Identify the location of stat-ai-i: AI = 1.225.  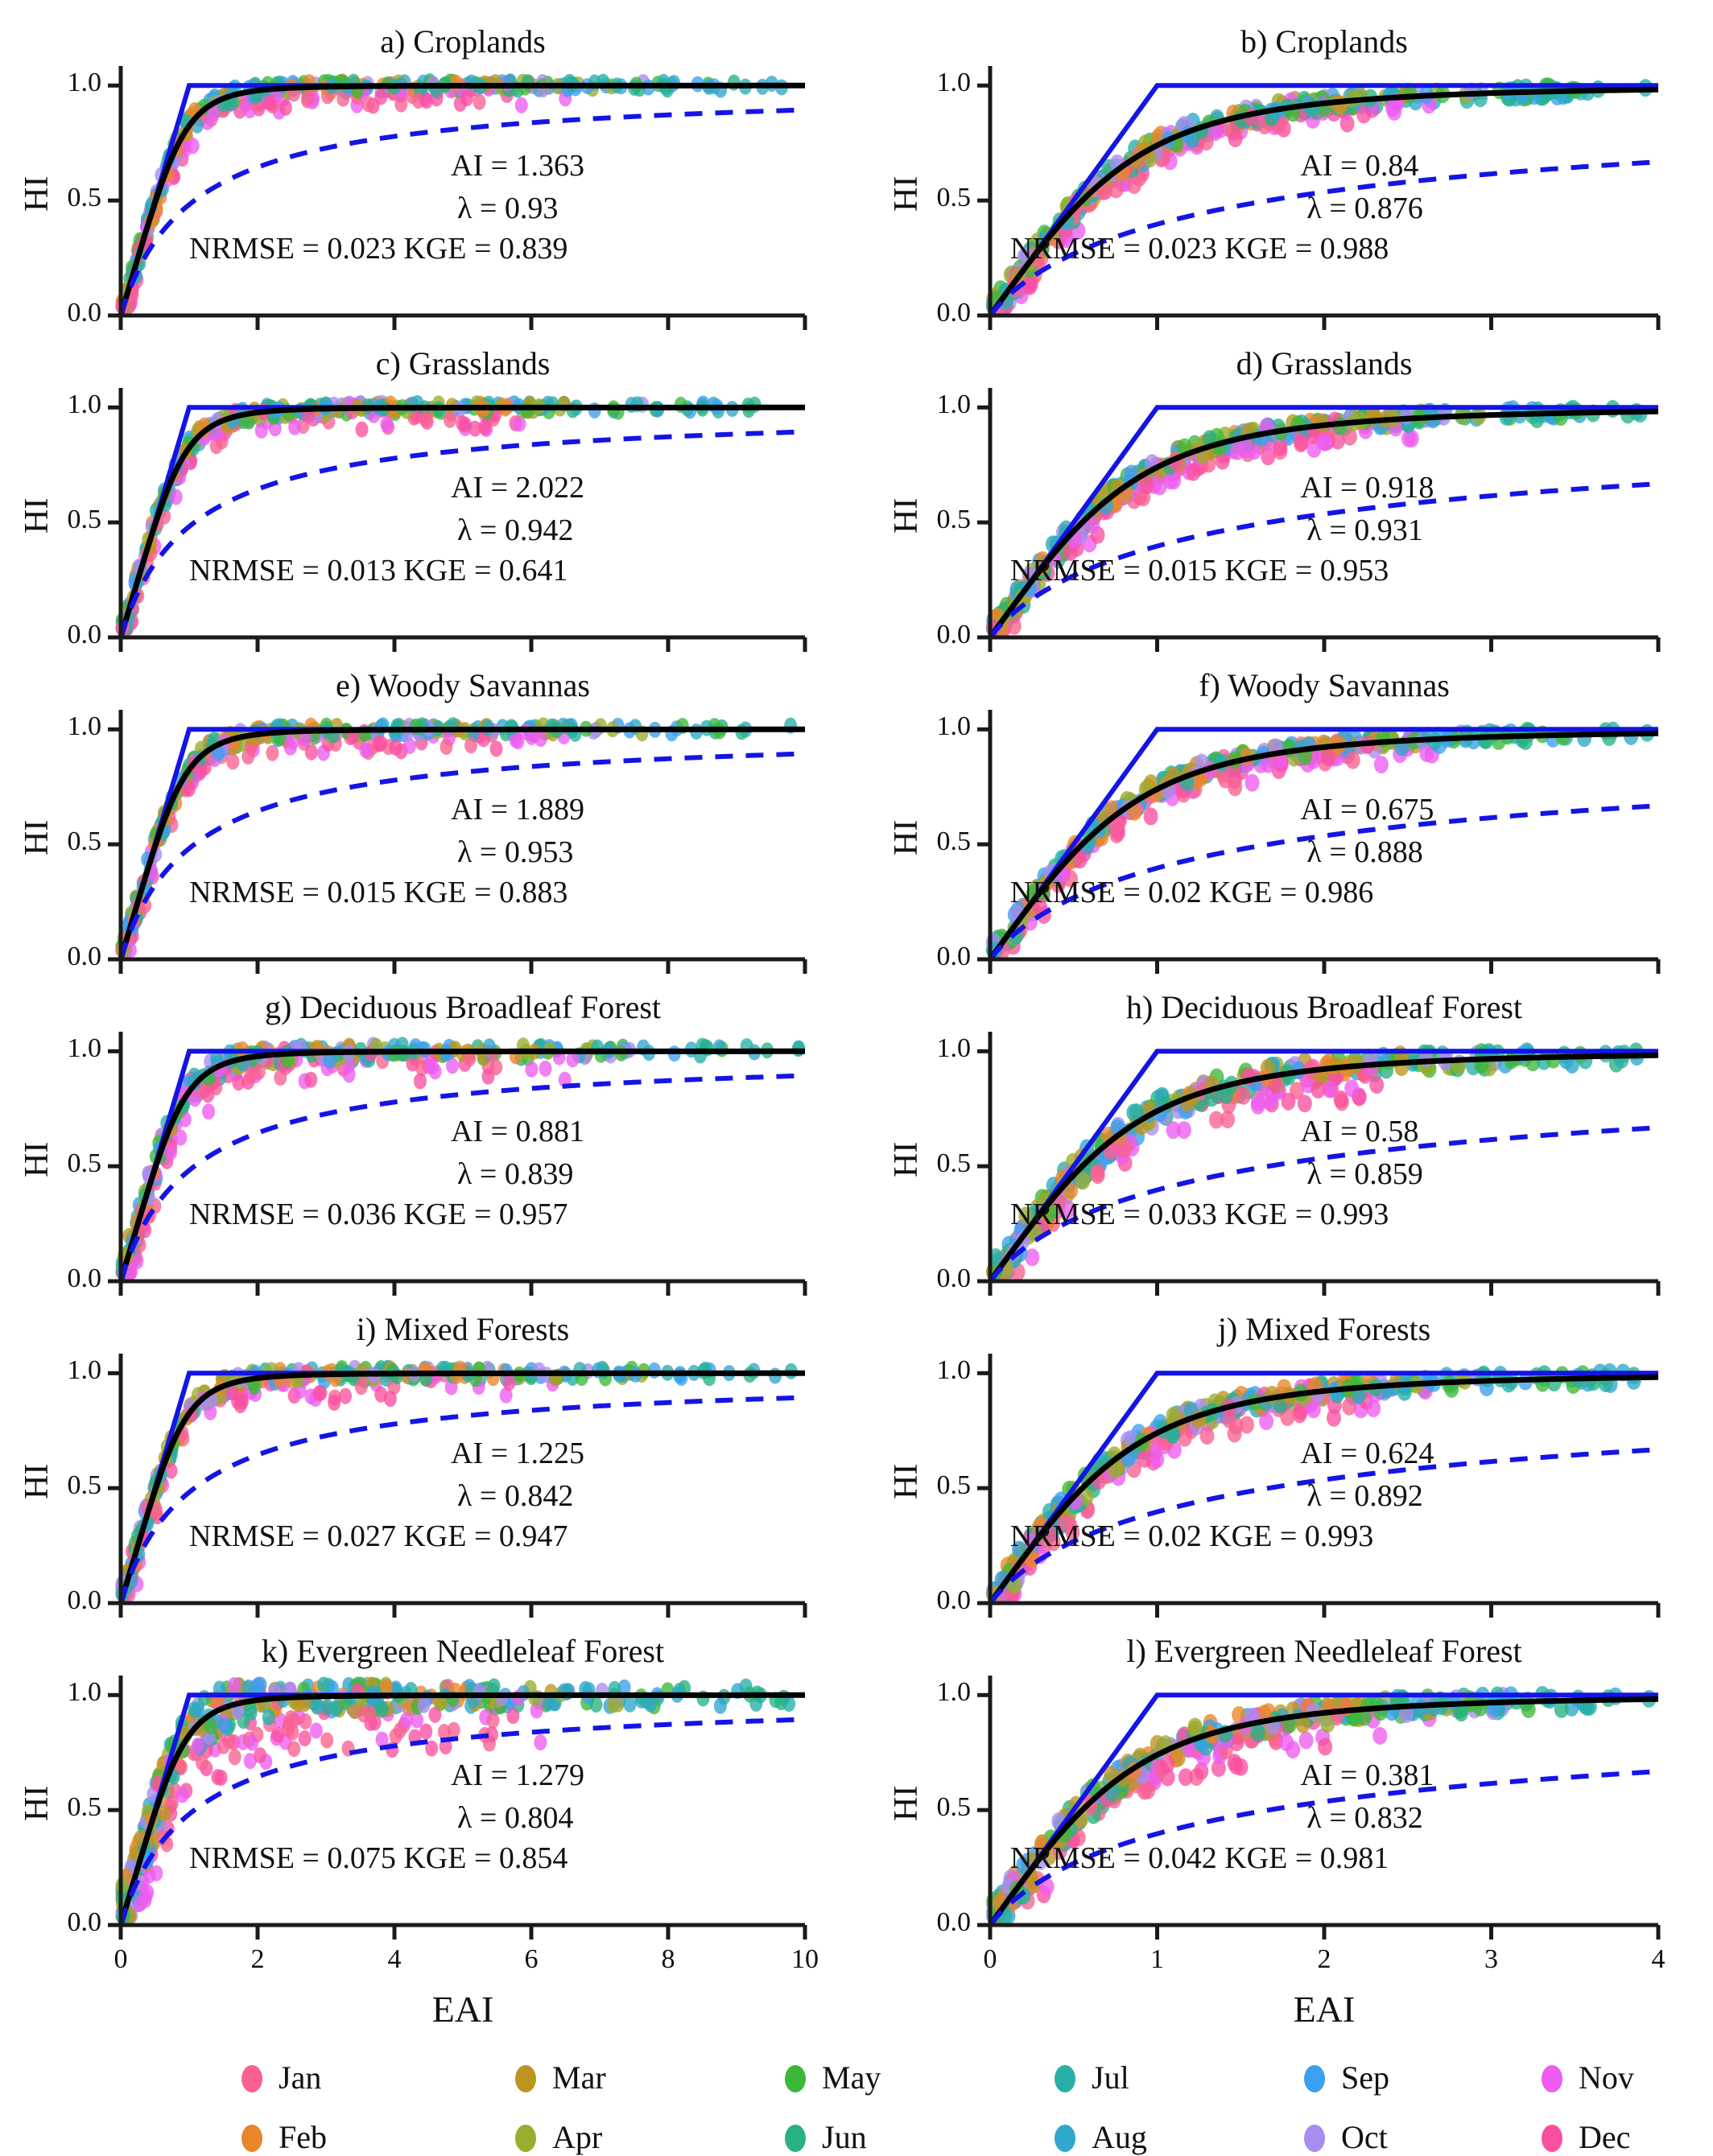
(517, 1453).